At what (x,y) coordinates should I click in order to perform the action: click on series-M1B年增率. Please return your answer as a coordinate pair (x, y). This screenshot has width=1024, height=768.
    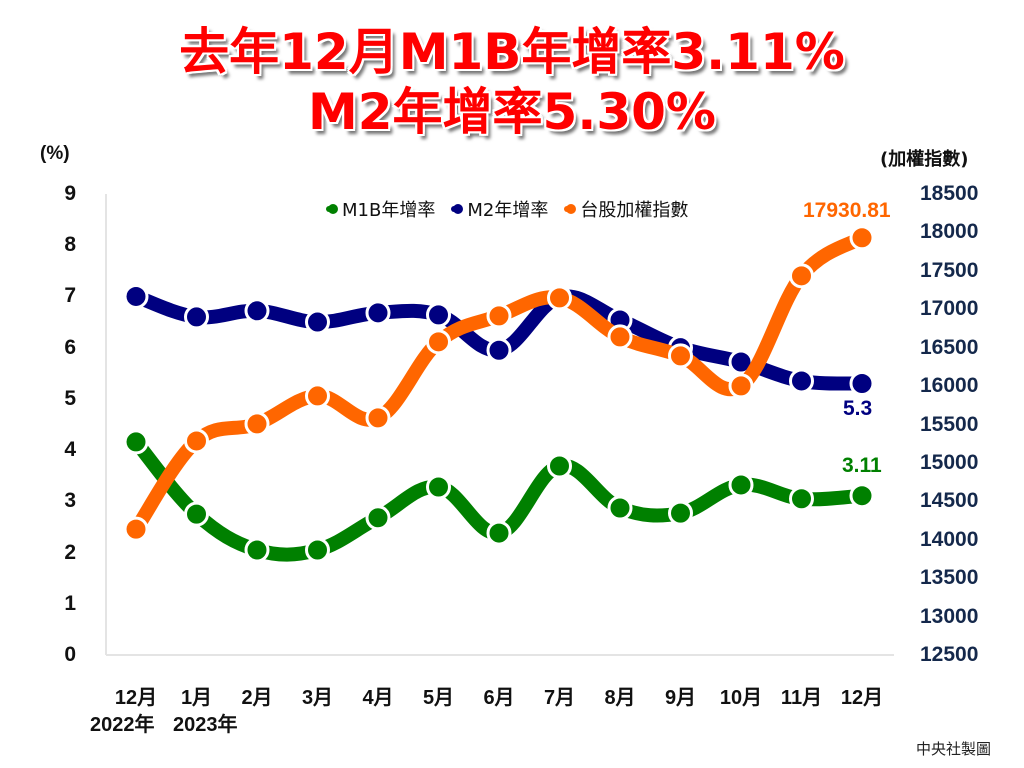
    Looking at the image, I should click on (499, 496).